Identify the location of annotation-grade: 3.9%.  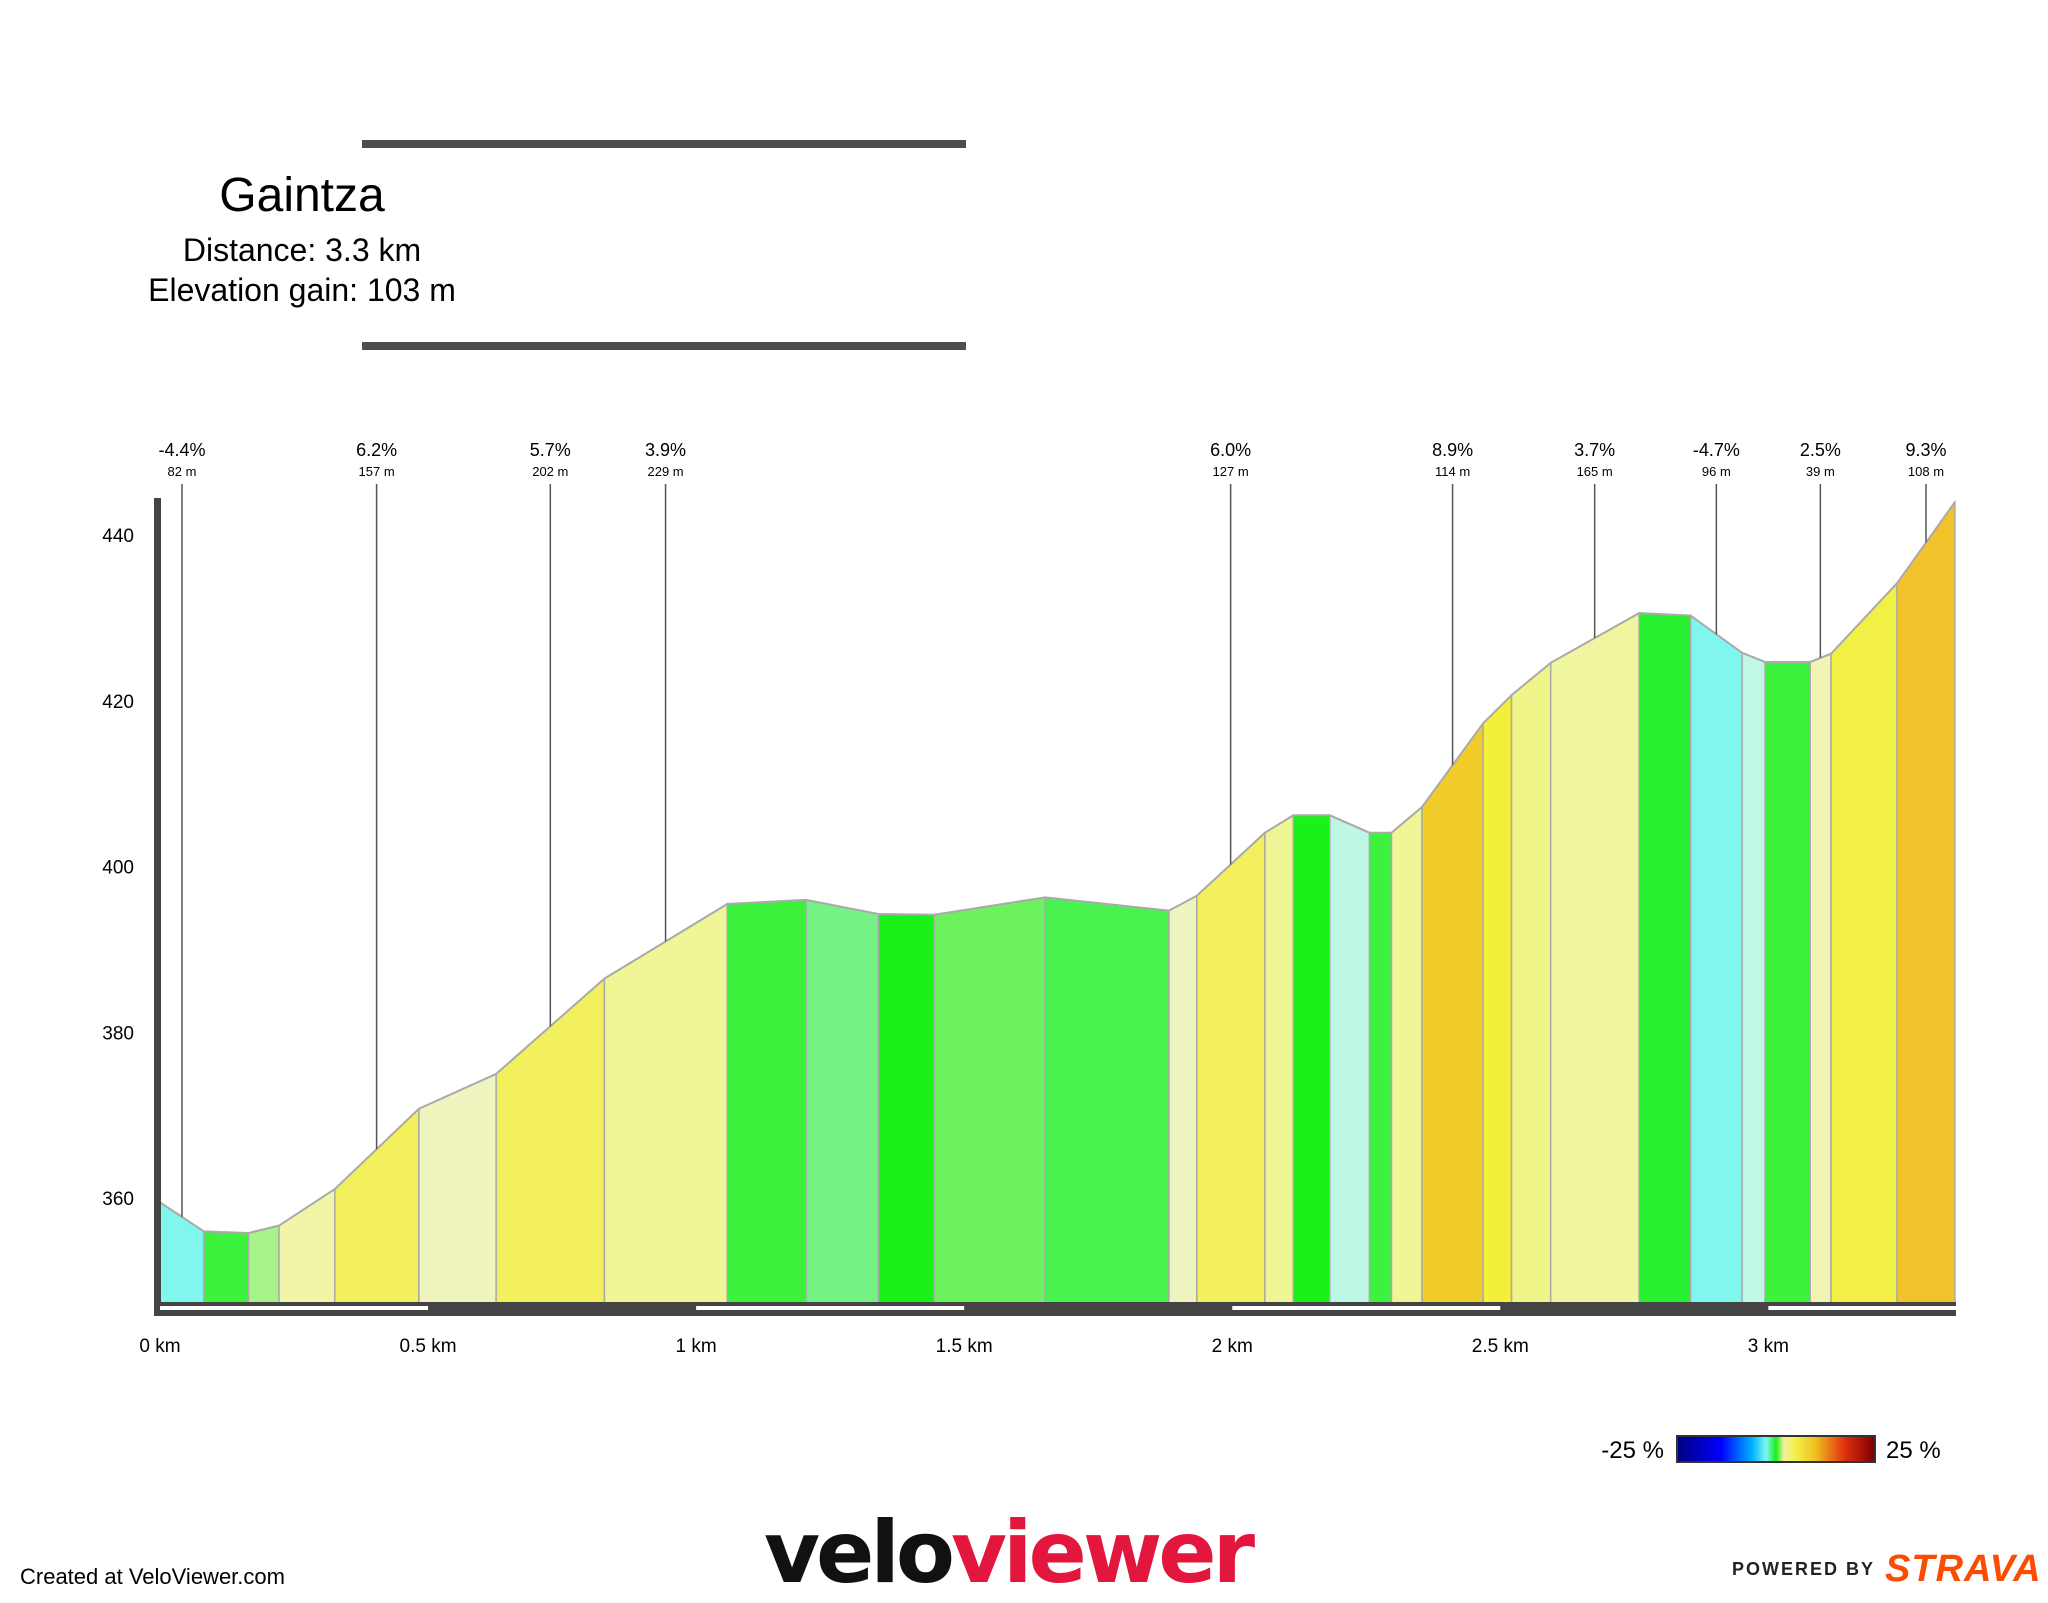
(665, 450).